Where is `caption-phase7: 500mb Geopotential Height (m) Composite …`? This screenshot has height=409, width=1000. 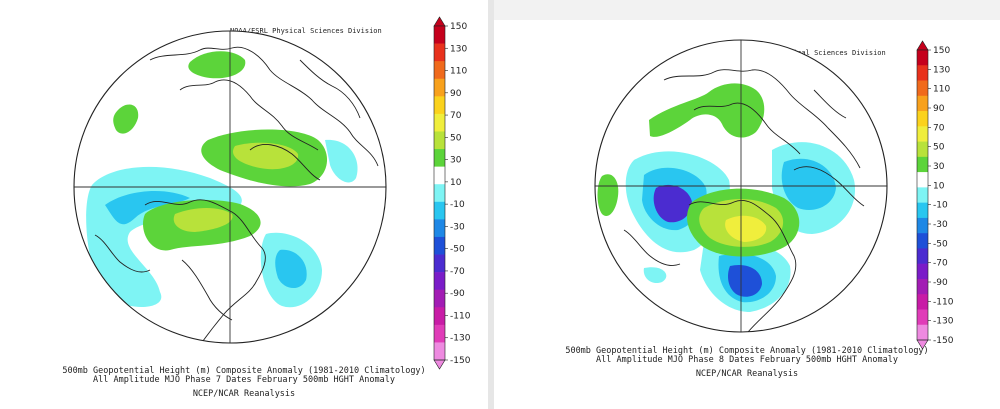 caption-phase7: 500mb Geopotential Height (m) Composite … is located at coordinates (244, 383).